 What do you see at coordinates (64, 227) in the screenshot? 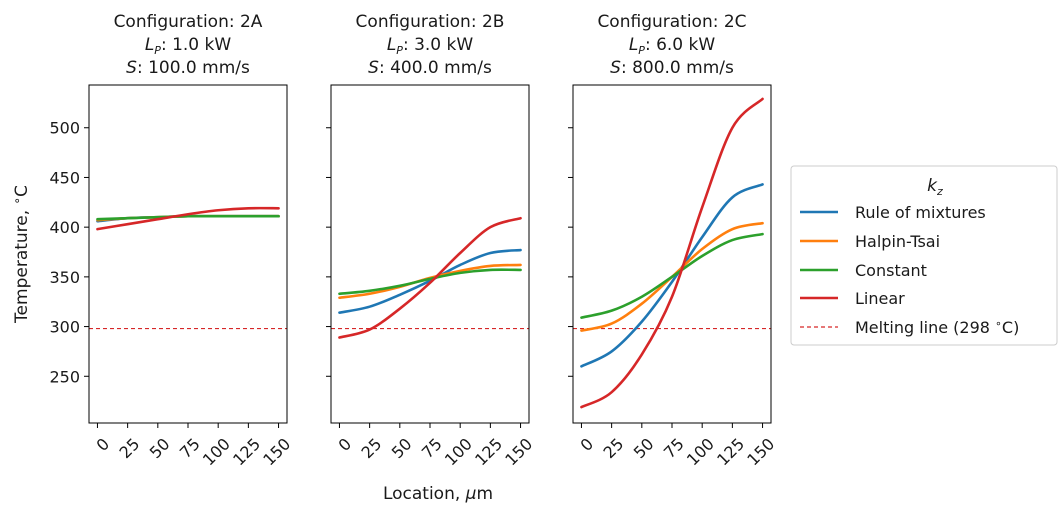
I see `y-tick-label: 400` at bounding box center [64, 227].